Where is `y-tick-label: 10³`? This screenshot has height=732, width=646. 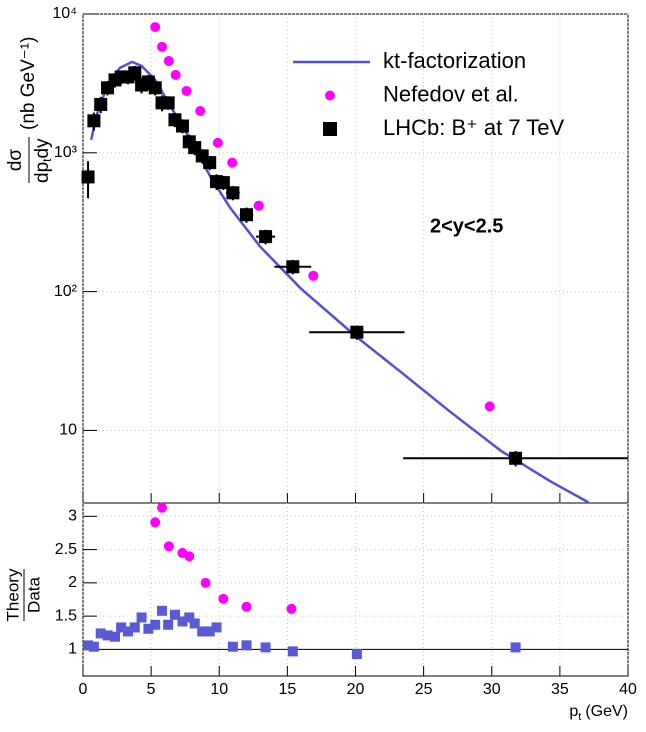
y-tick-label: 10³ is located at coordinates (66, 152).